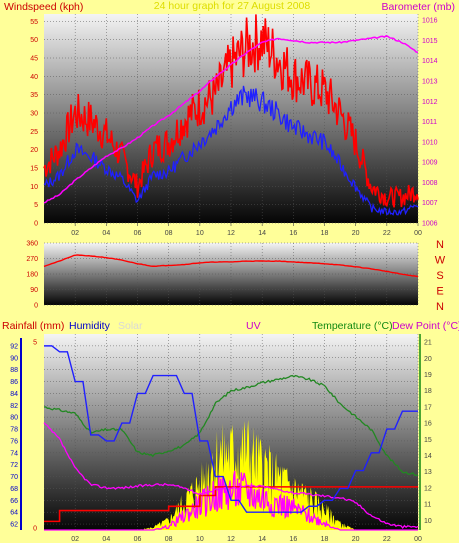  I want to click on temperature-y-tick-label: 11, so click(427, 505).